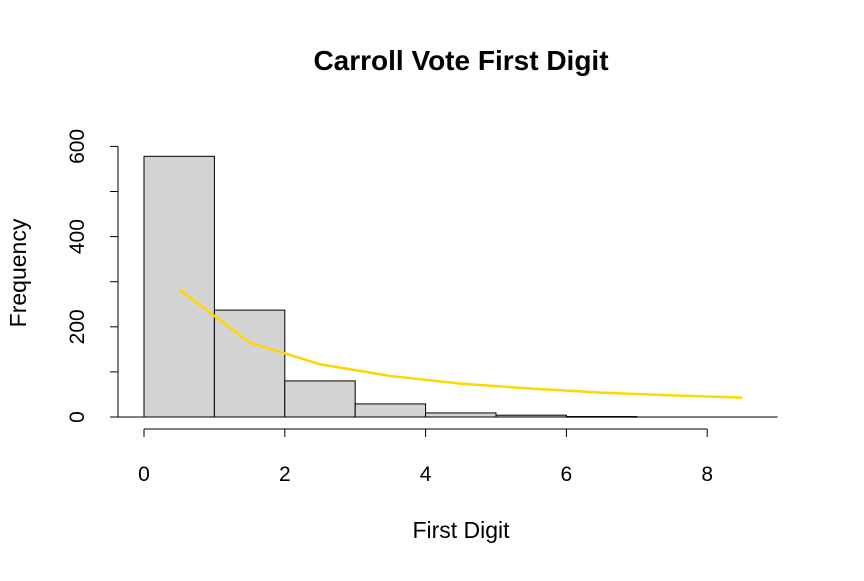  Describe the element at coordinates (707, 474) in the screenshot. I see `x-tick-label: 8` at that location.